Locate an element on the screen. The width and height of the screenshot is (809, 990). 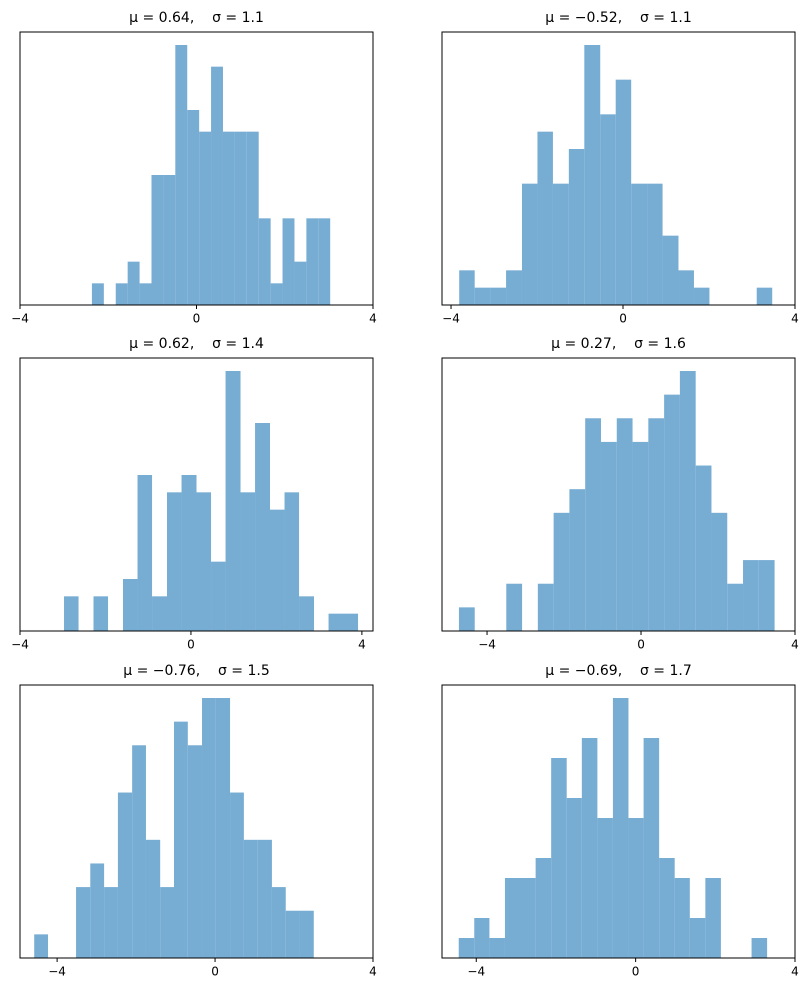
panel-title: μ = 0.27, σ = 1.6 is located at coordinates (618, 344).